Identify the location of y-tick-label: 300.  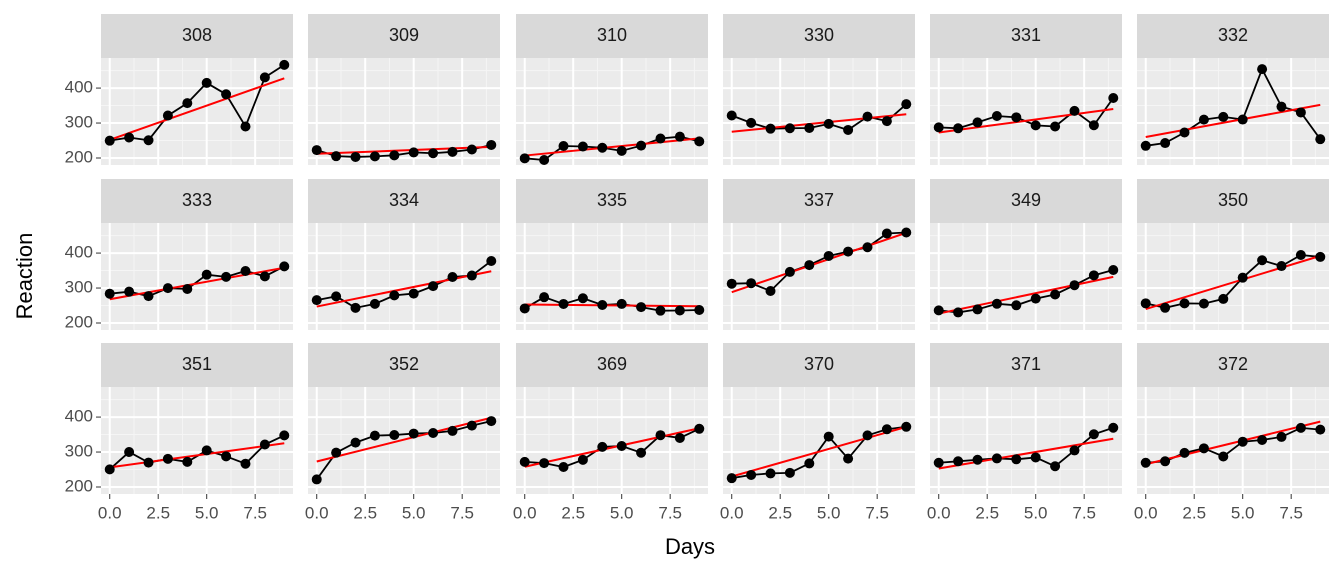
(79, 287).